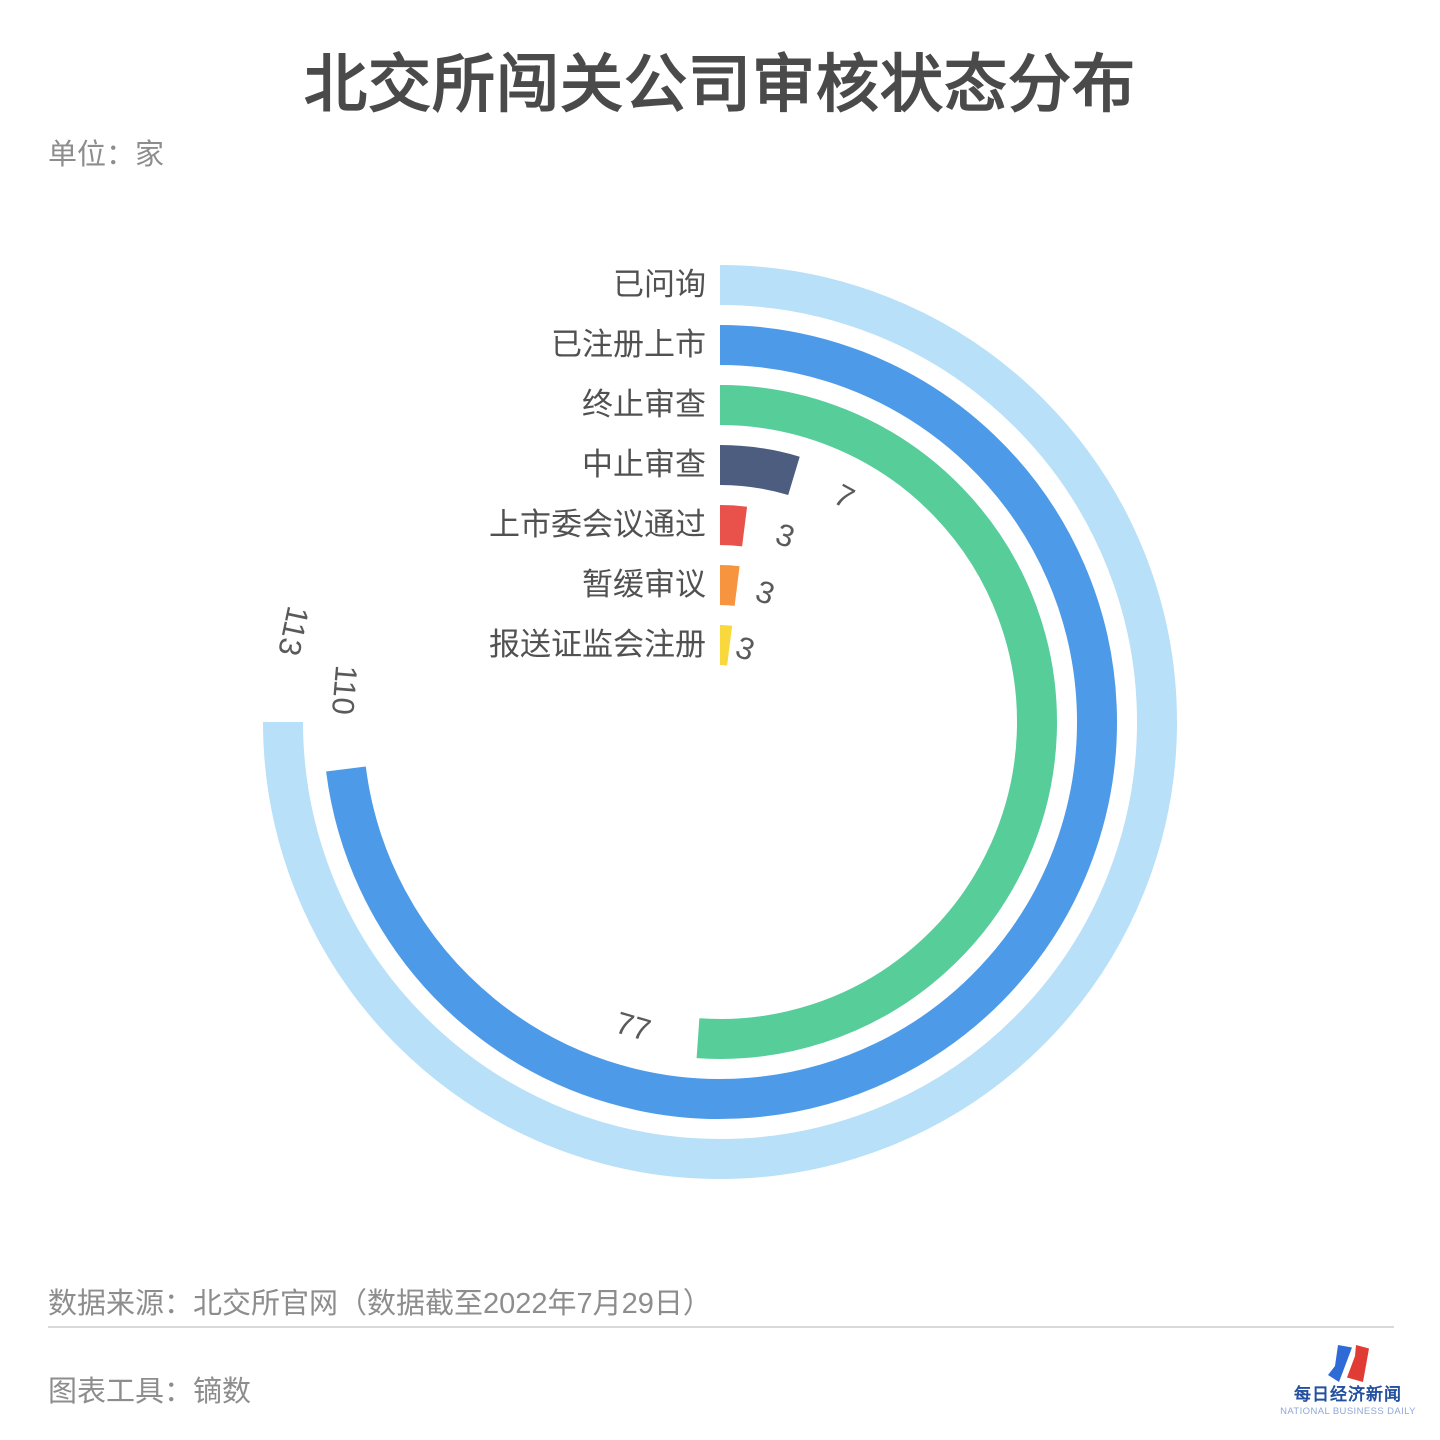 The width and height of the screenshot is (1440, 1440). I want to click on footer-divider, so click(721, 1327).